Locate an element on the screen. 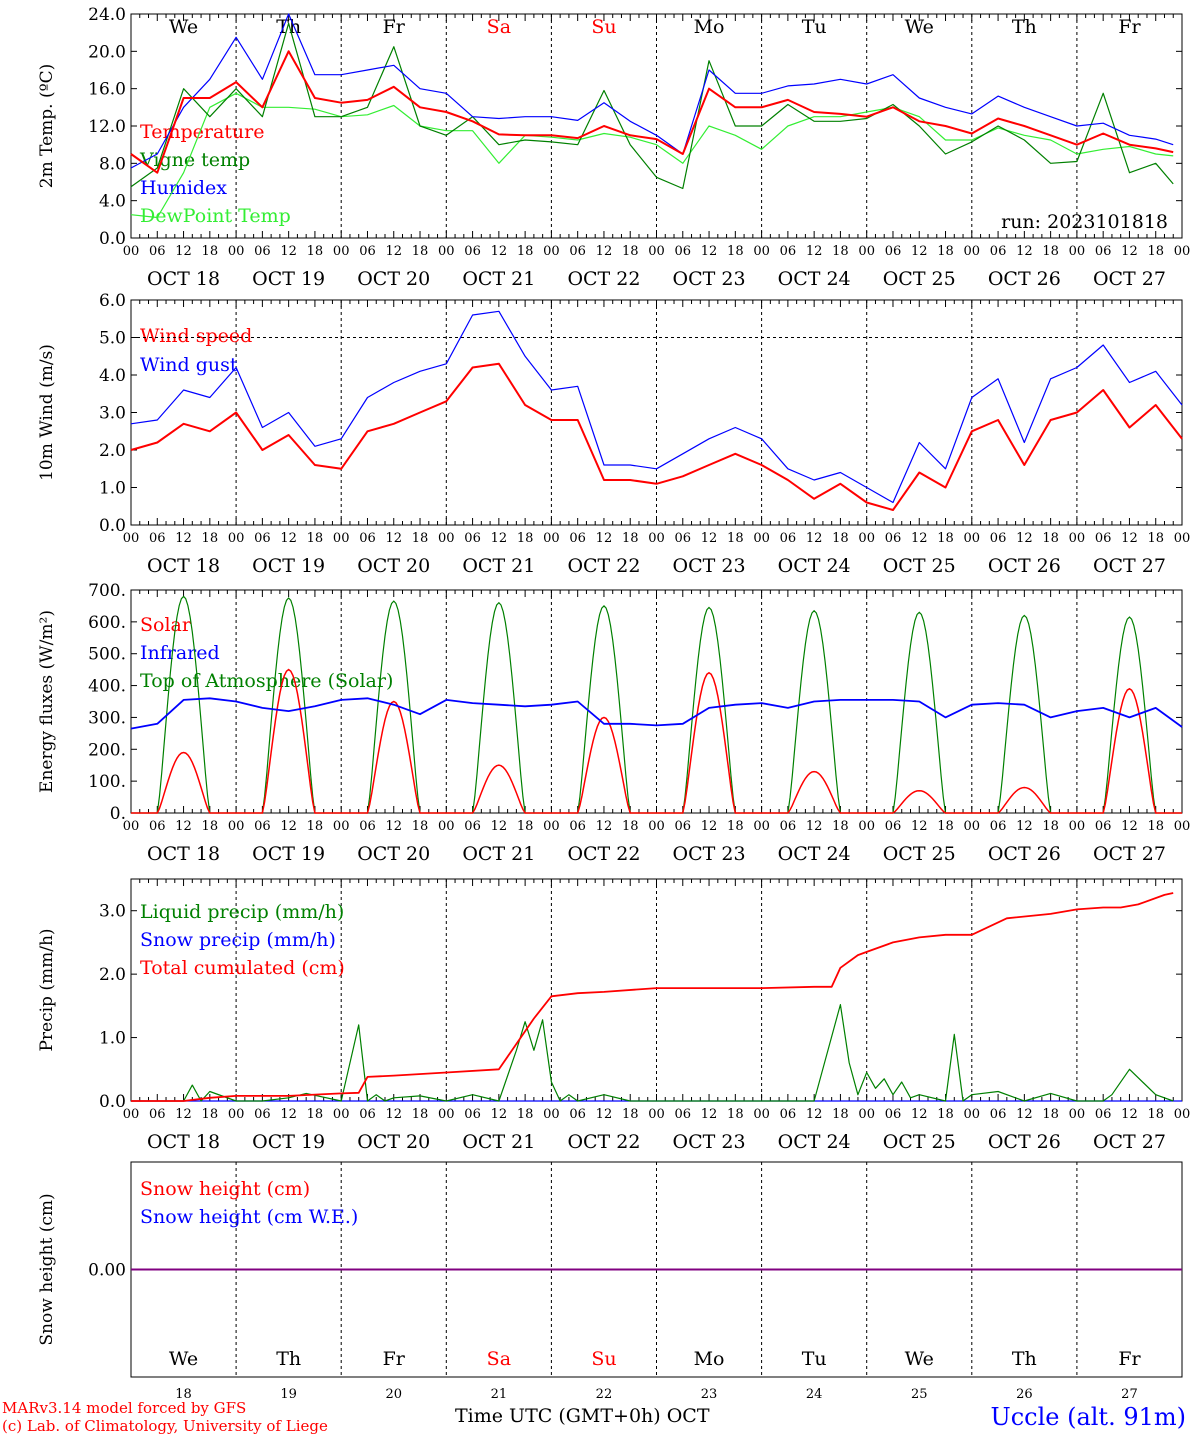 This screenshot has width=1194, height=1440. wind-gust-line is located at coordinates (656, 407).